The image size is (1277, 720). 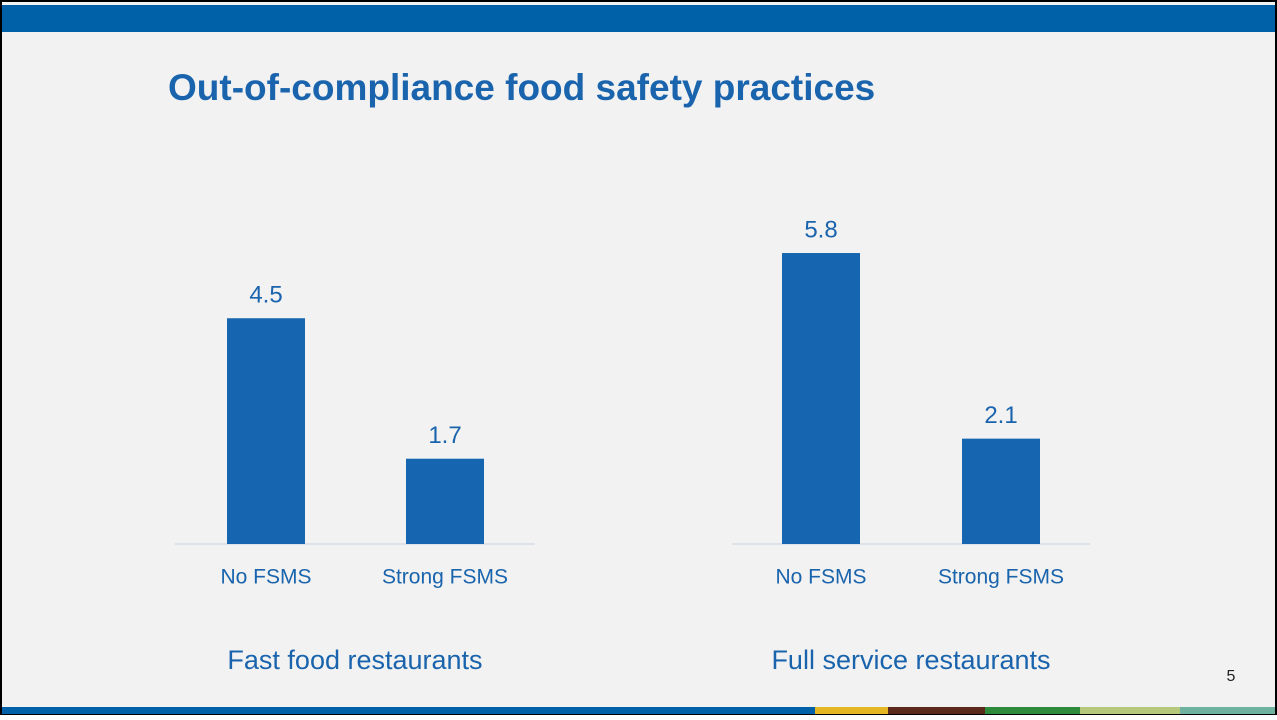 What do you see at coordinates (1130, 710) in the screenshot?
I see `stripe-lightgreen` at bounding box center [1130, 710].